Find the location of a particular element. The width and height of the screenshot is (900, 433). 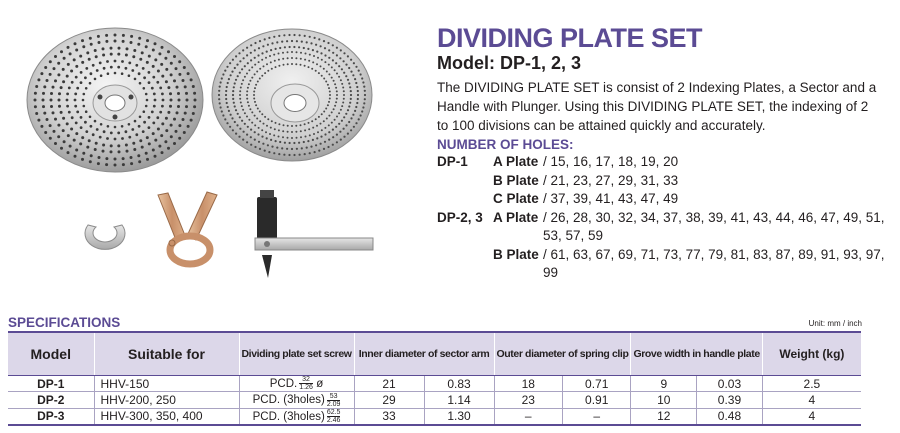

holes-row: C Plate / 37, 39, 41, 43, 47, 49 is located at coordinates (664, 199).